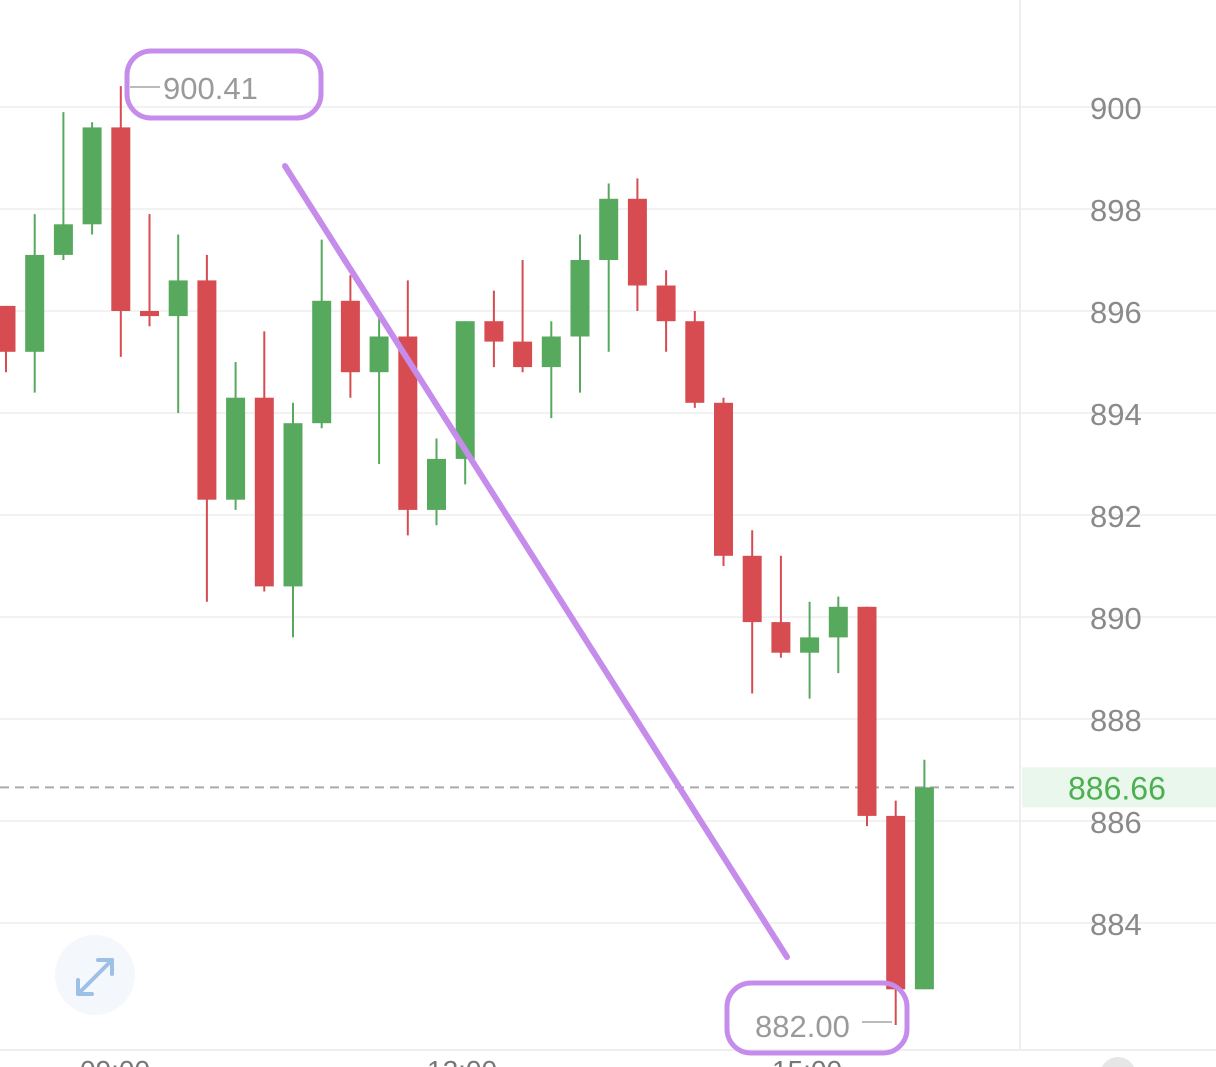 The height and width of the screenshot is (1067, 1216). I want to click on low-annotation: 882.00, so click(817, 1018).